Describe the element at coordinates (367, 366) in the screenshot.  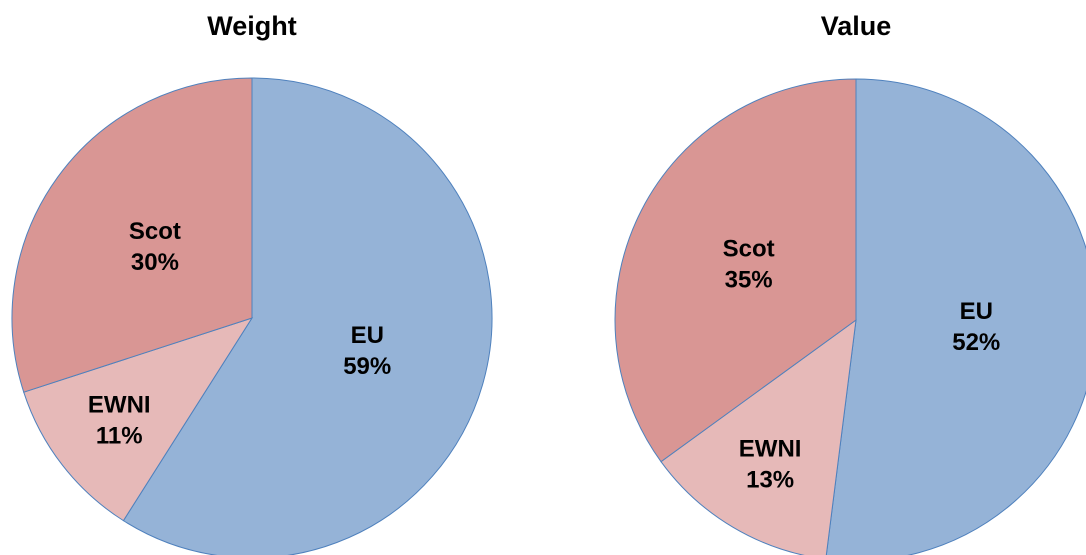
I see `slice-value: 59%` at that location.